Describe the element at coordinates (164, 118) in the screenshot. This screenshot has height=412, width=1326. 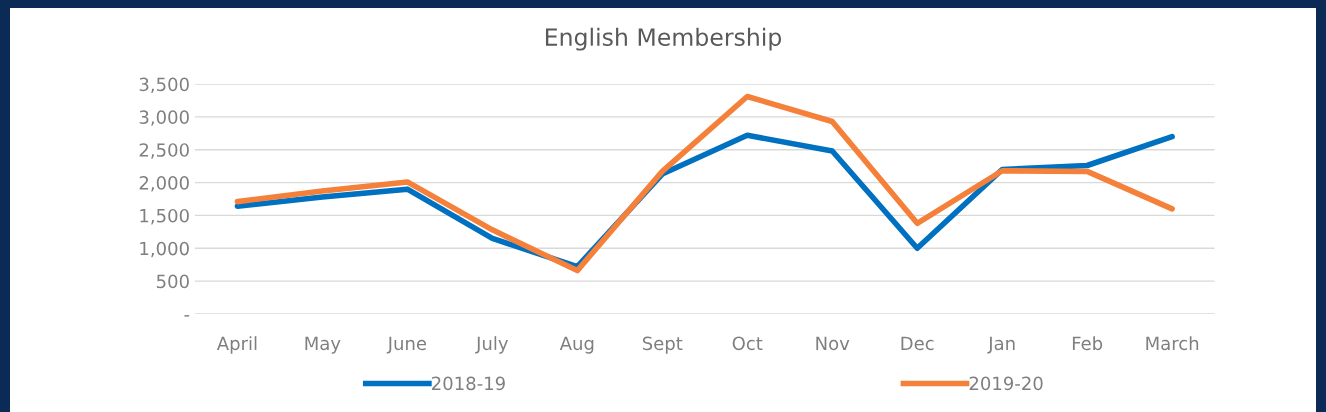
I see `y-tick-label: 3,000` at that location.